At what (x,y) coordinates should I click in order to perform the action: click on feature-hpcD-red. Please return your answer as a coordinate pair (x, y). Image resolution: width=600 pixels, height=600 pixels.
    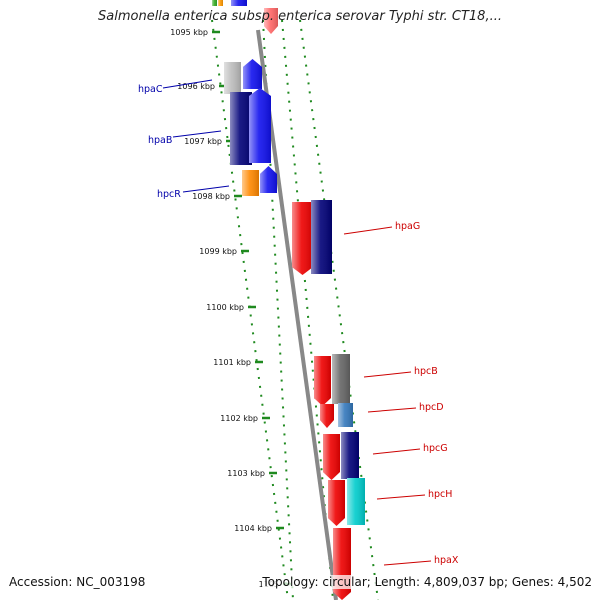
    Looking at the image, I should click on (327, 416).